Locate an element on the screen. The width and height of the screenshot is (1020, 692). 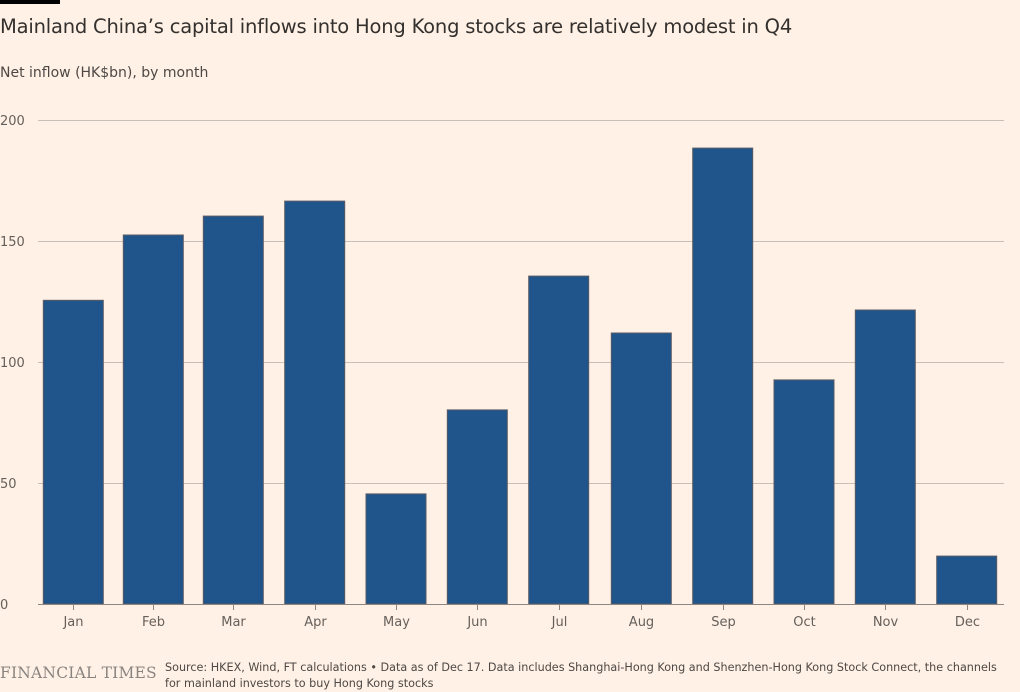
y-tick-label: 200 is located at coordinates (12, 121).